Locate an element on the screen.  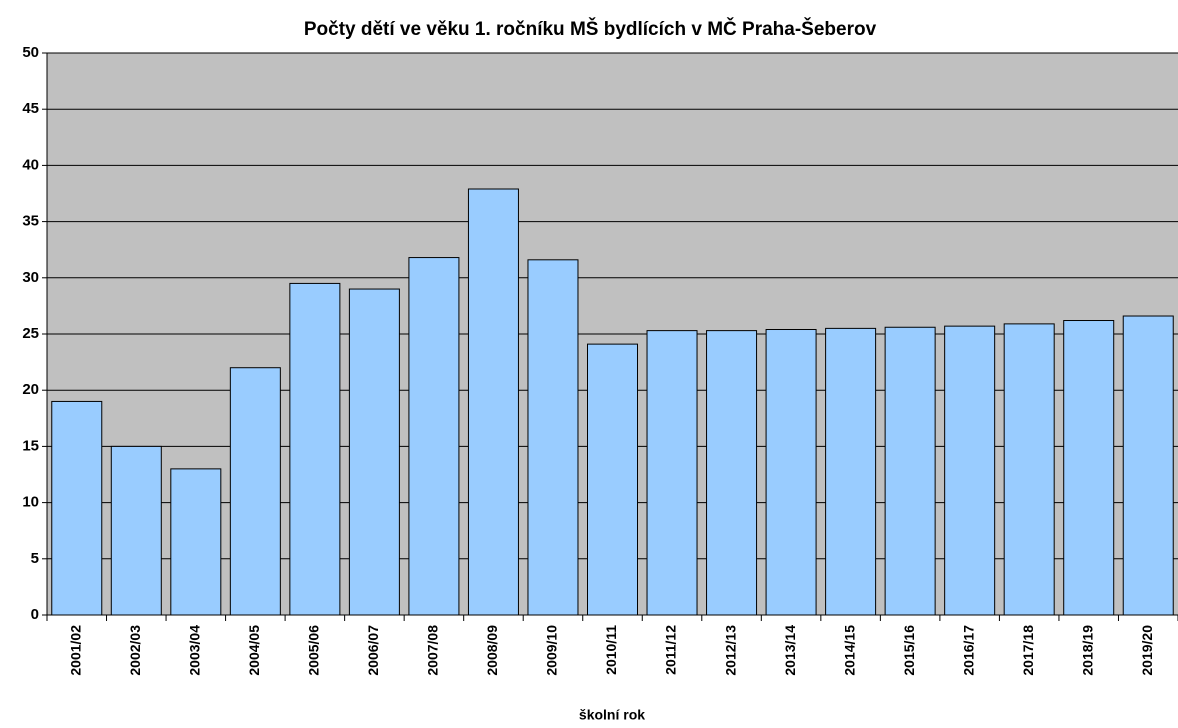
x-tick-label: 2001/02 is located at coordinates (75, 650).